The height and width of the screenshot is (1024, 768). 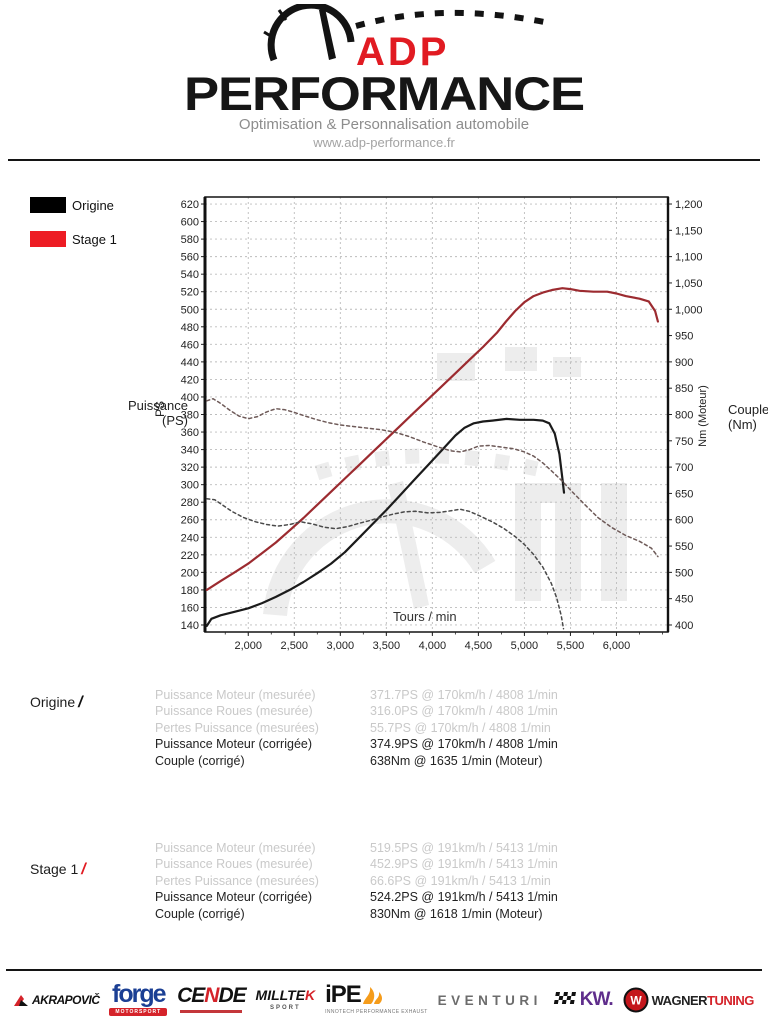 What do you see at coordinates (564, 998) in the screenshot?
I see `kw-checkered-flag-icon` at bounding box center [564, 998].